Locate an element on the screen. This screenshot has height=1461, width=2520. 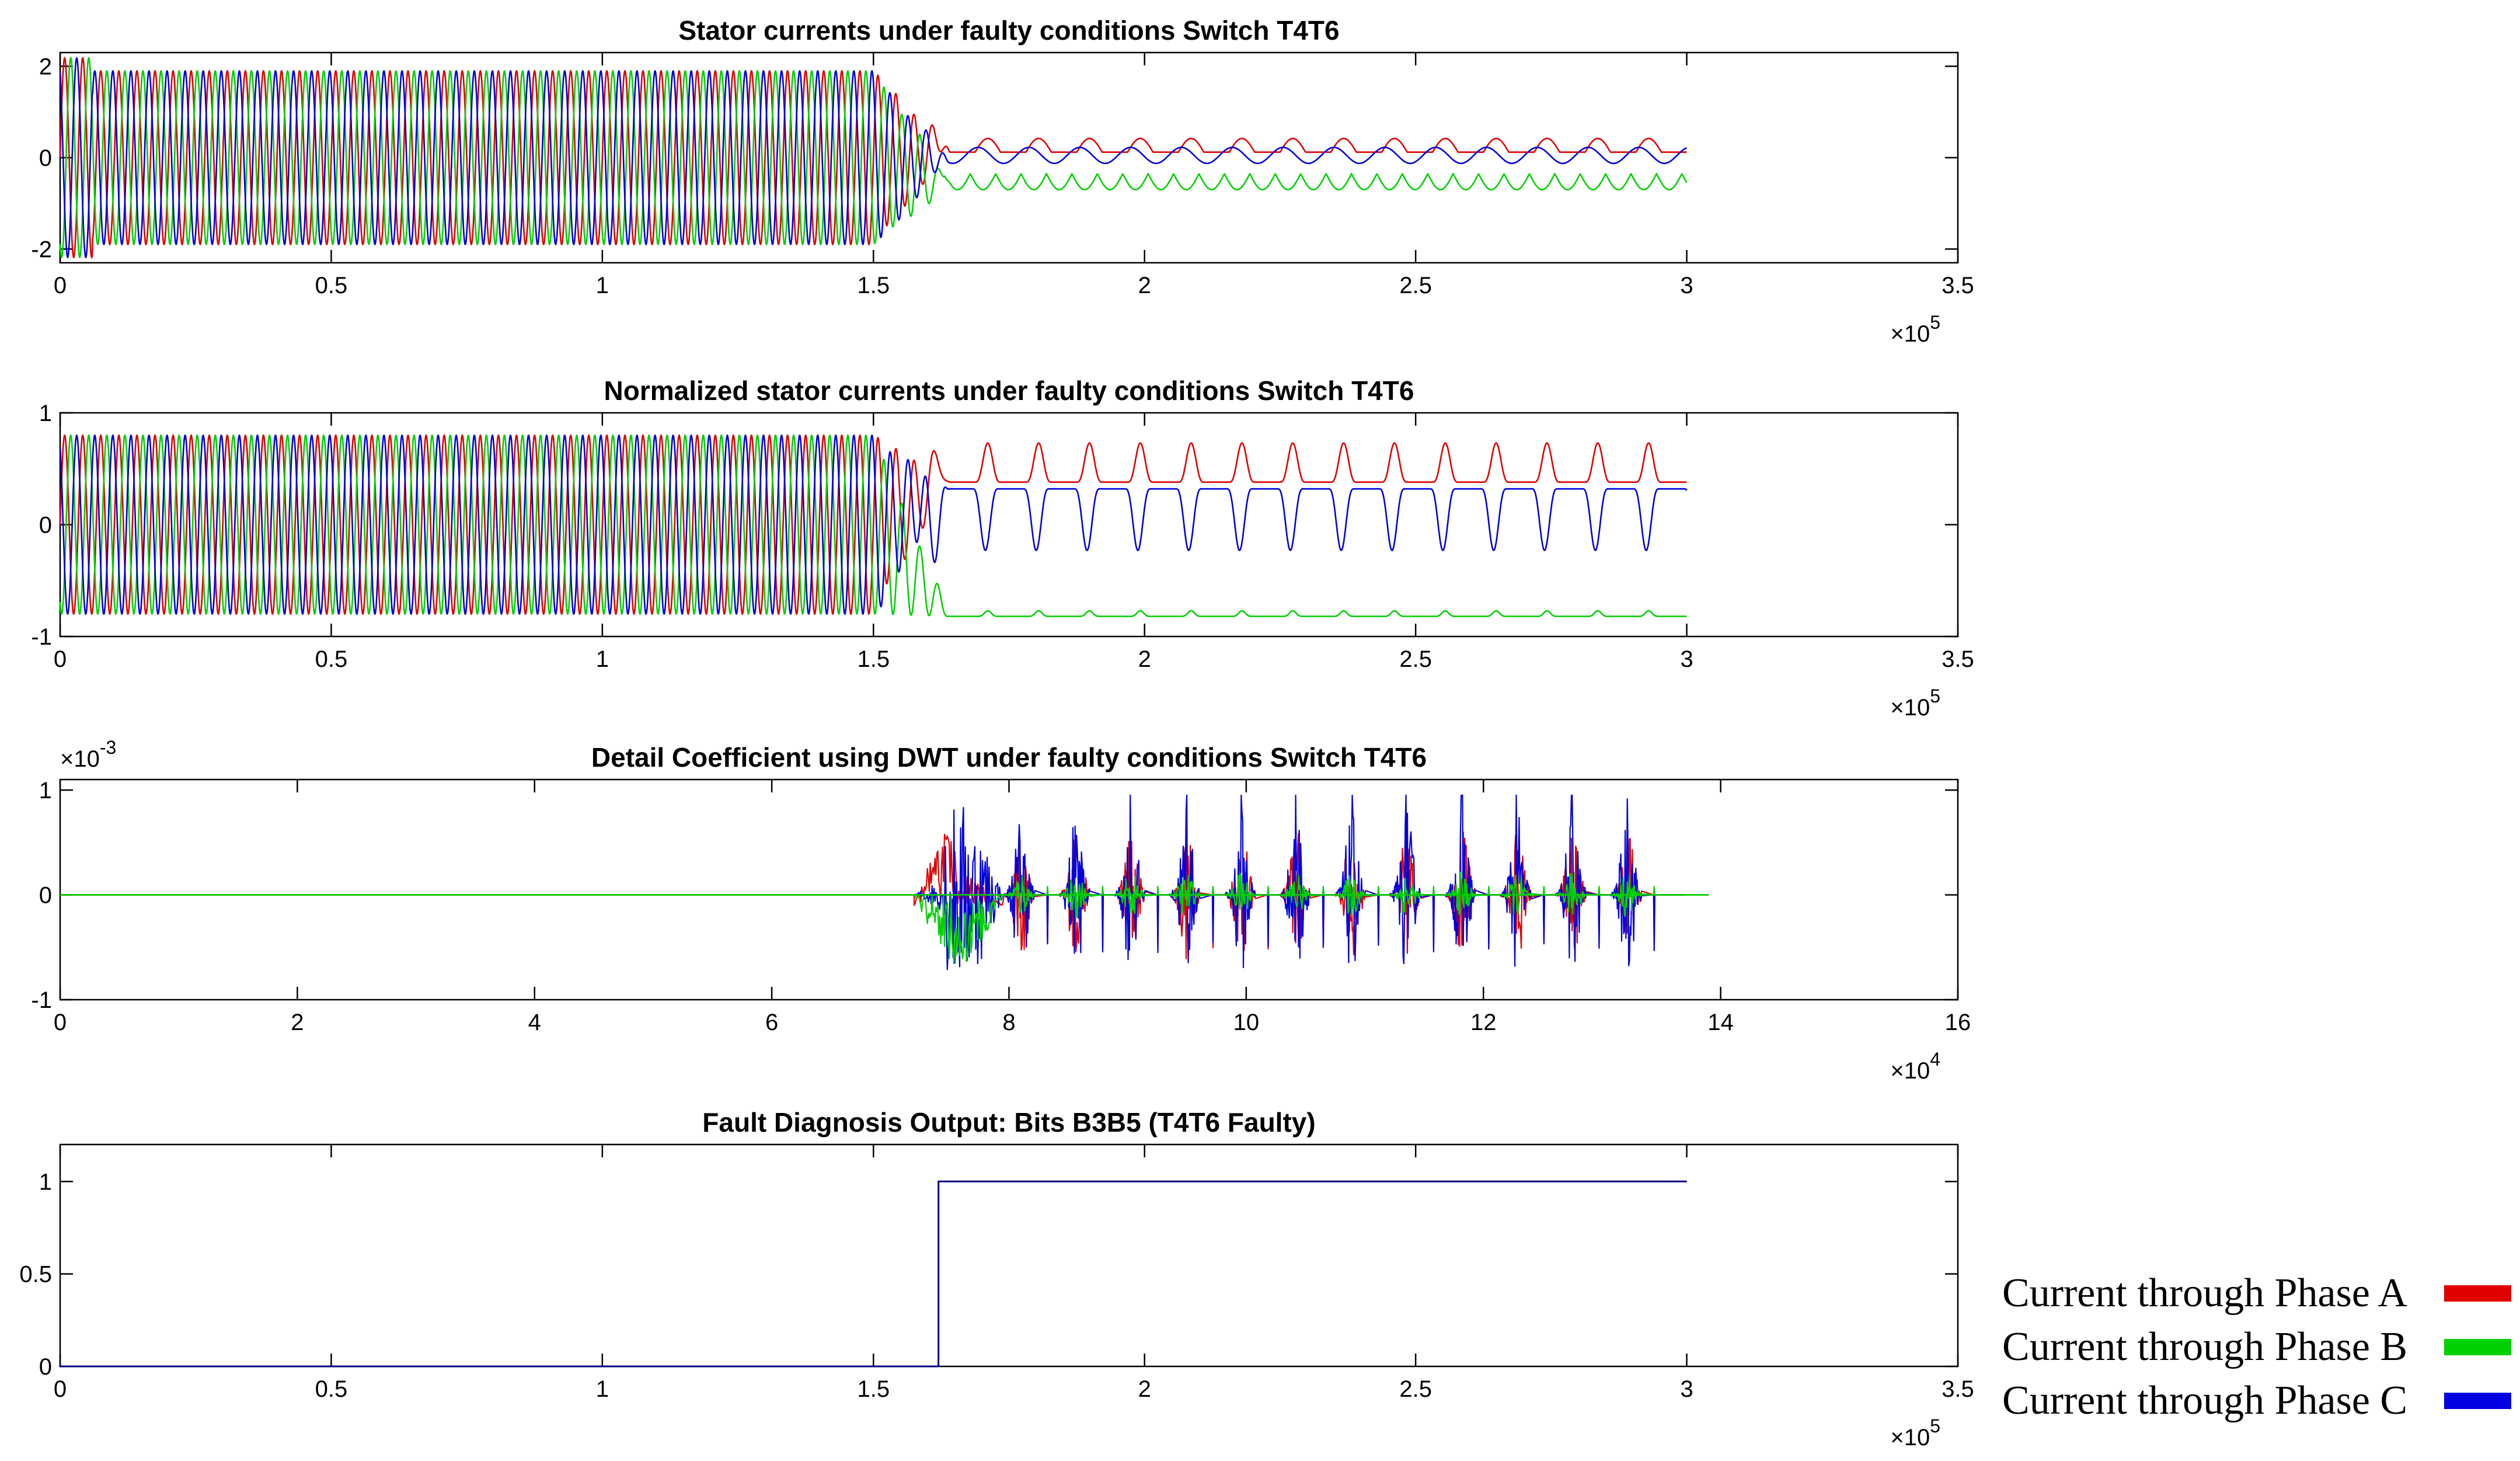
y-tick-label: -2 is located at coordinates (41, 250).